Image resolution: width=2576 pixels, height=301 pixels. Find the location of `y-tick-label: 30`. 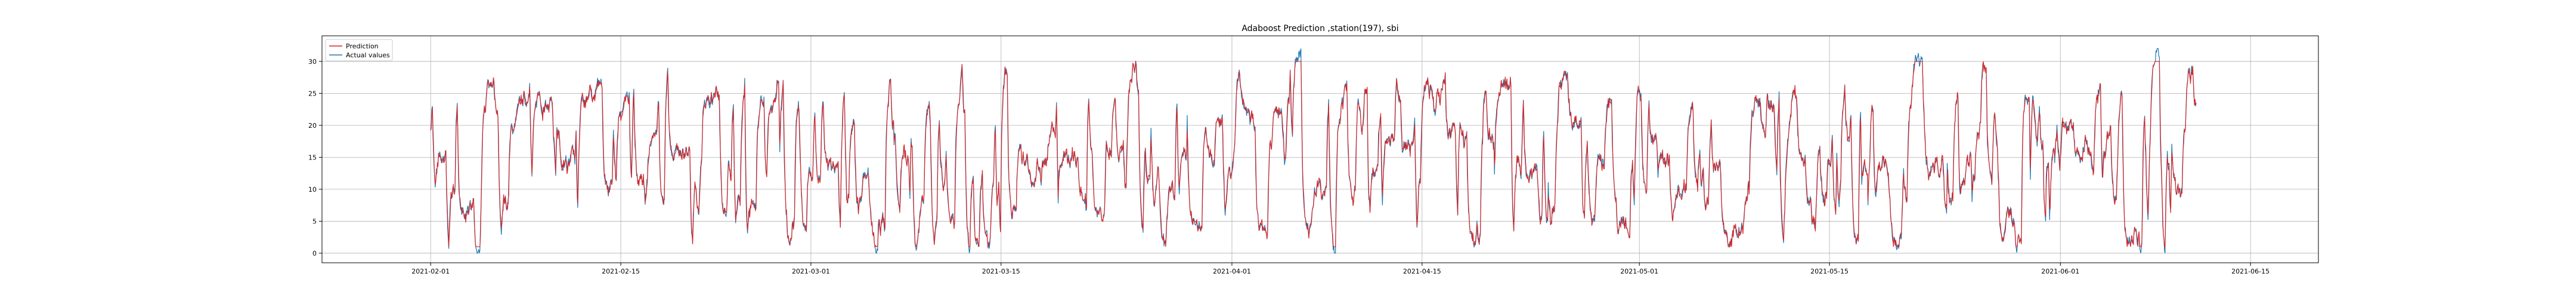

y-tick-label: 30 is located at coordinates (312, 62).